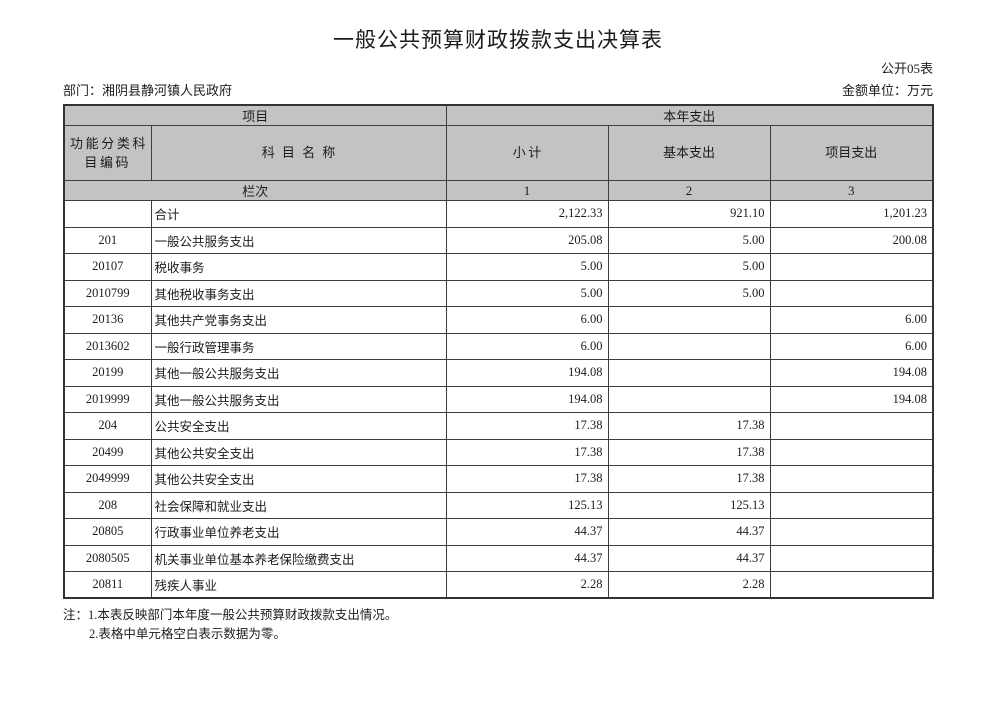 This screenshot has height=706, width=1000. I want to click on header-index-label: 栏次, so click(255, 191).